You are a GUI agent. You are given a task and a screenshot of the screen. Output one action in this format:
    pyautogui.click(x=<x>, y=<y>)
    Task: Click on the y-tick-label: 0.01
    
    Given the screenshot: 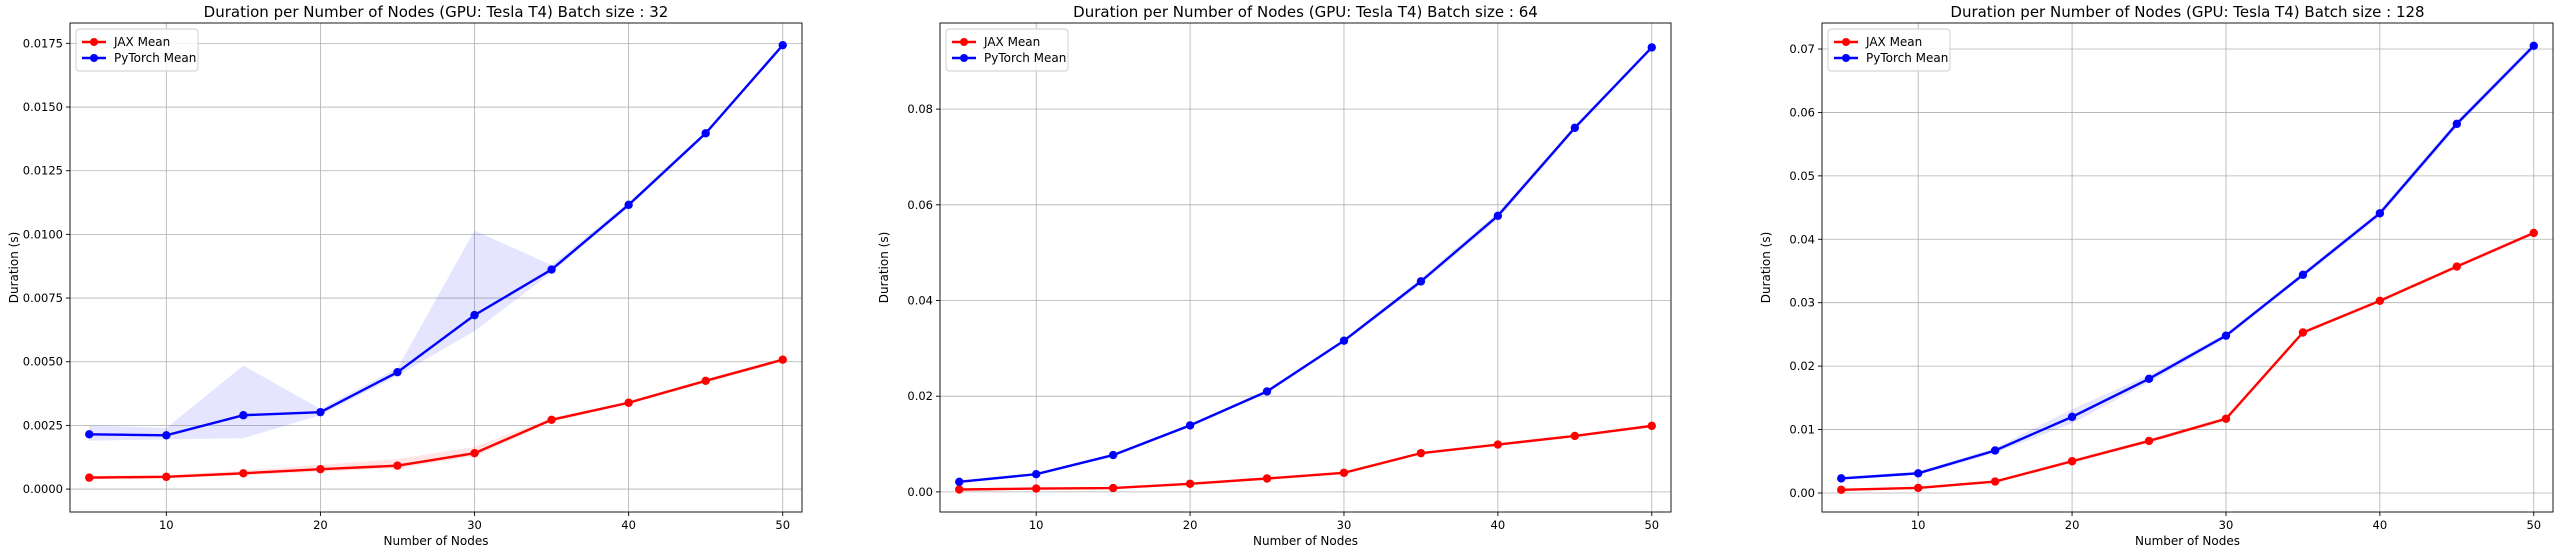 What is the action you would take?
    pyautogui.click(x=1802, y=430)
    